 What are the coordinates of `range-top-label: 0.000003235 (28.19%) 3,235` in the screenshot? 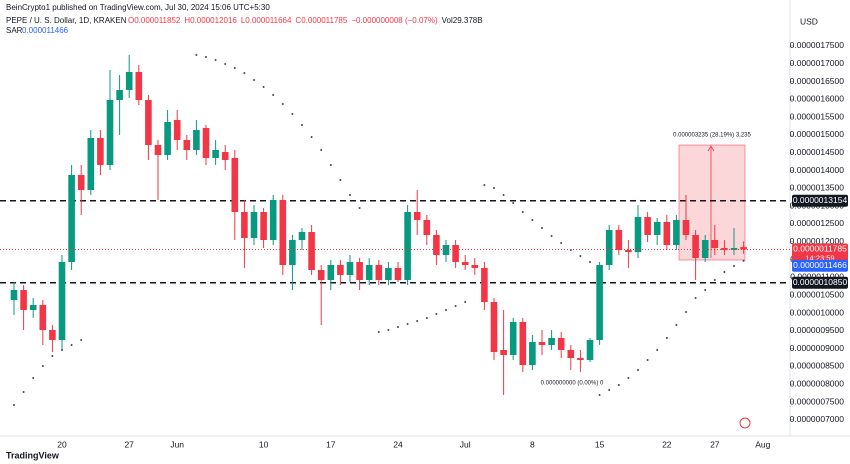 It's located at (712, 136).